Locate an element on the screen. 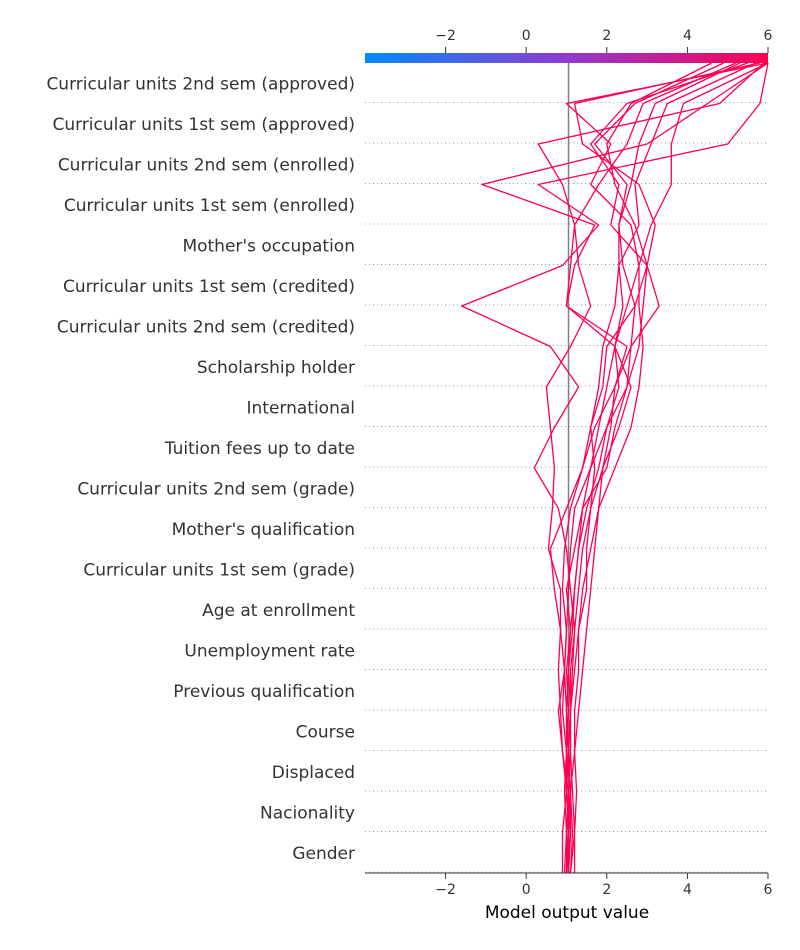 This screenshot has width=800, height=950. feature-label: Curricular units 2nd sem (enrolled) is located at coordinates (206, 165).